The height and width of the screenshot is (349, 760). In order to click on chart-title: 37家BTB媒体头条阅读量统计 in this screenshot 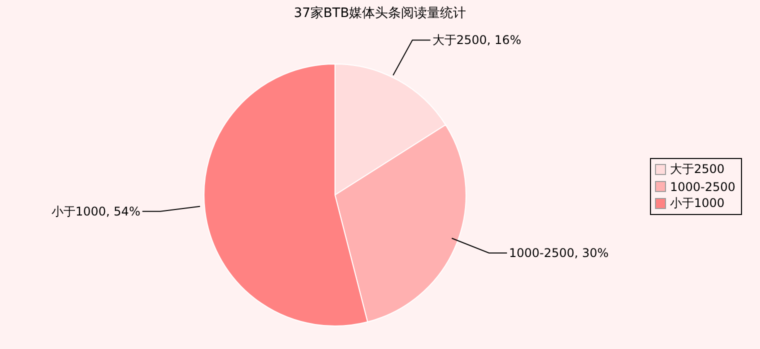, I will do `click(380, 13)`.